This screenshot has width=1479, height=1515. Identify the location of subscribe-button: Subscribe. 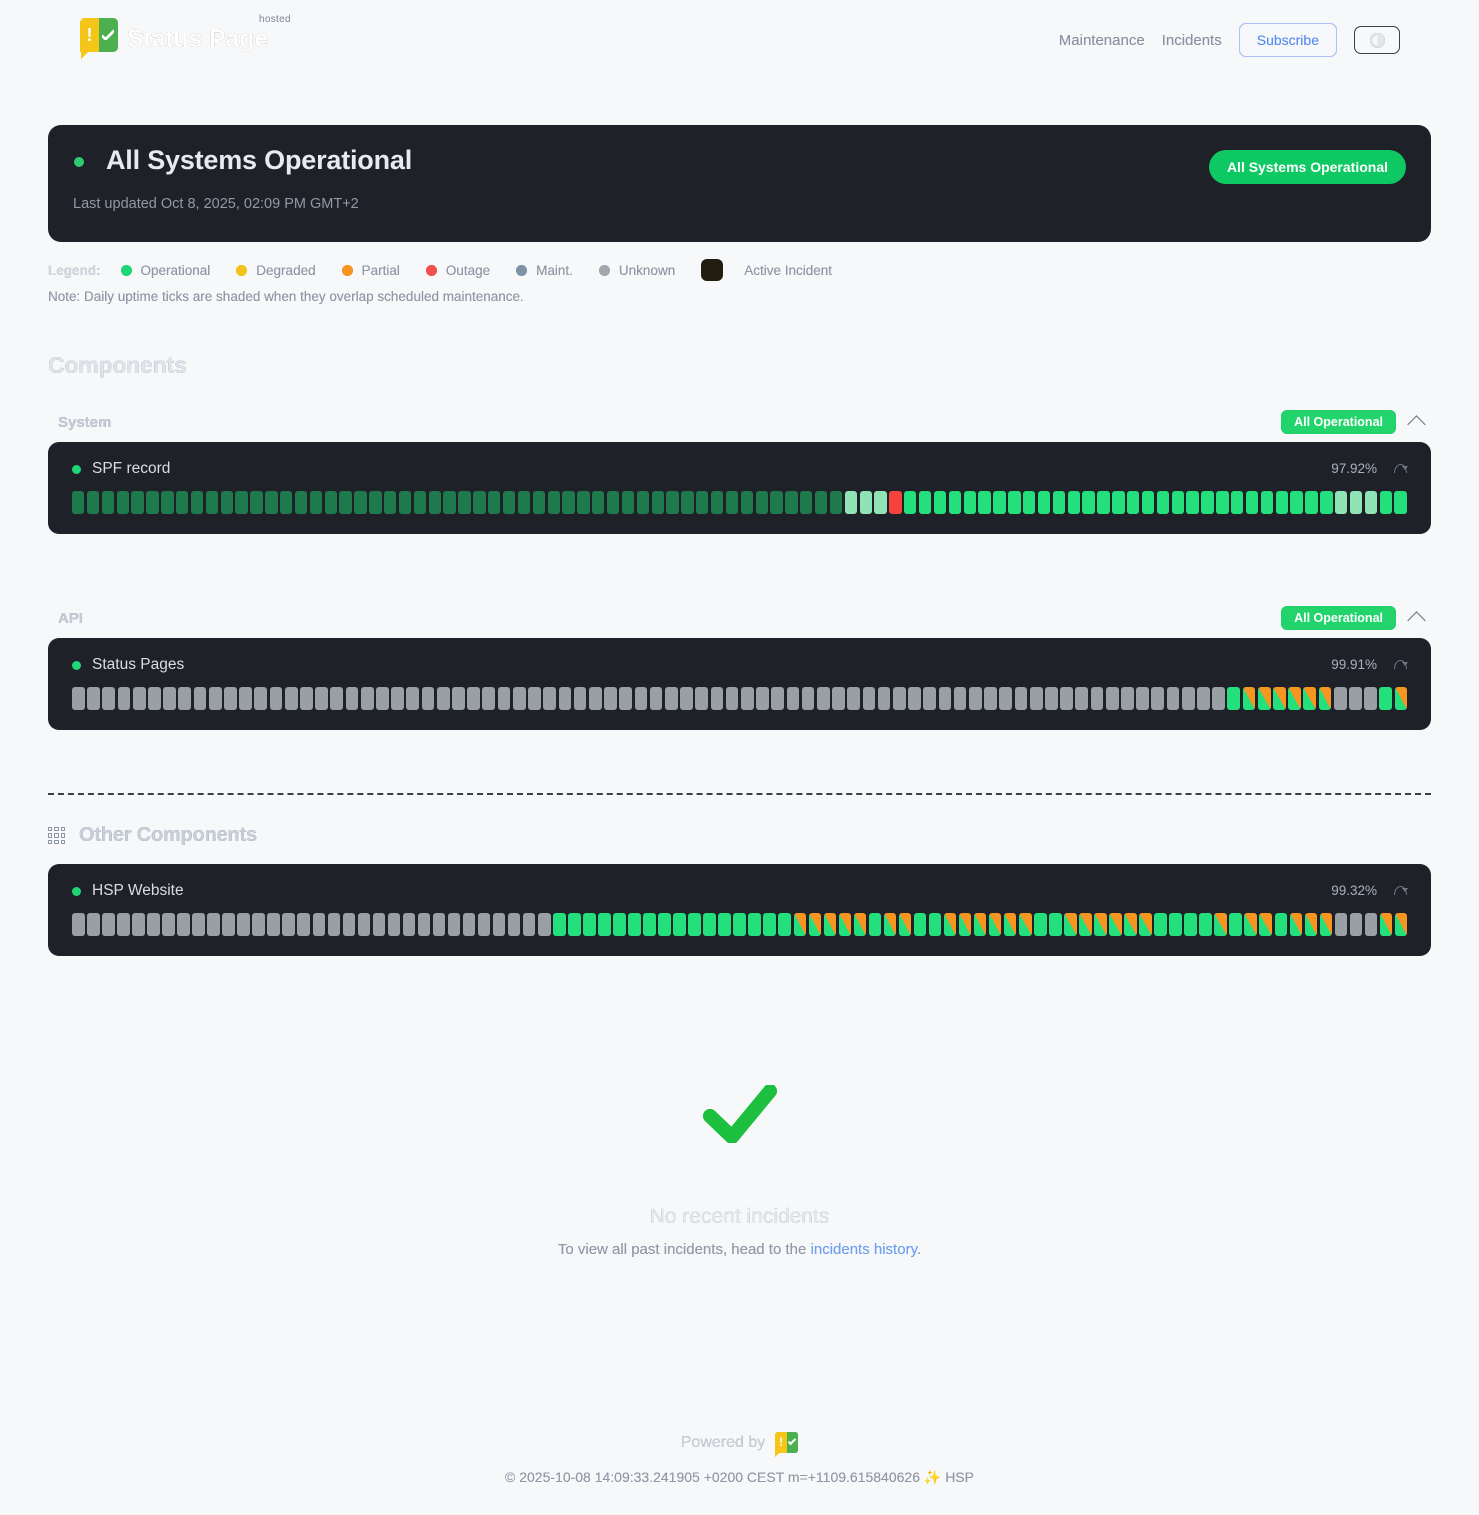
(1287, 40).